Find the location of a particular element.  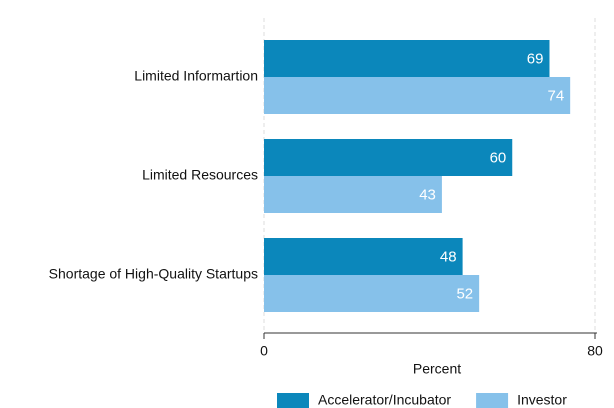

value-label: 52 is located at coordinates (464, 293).